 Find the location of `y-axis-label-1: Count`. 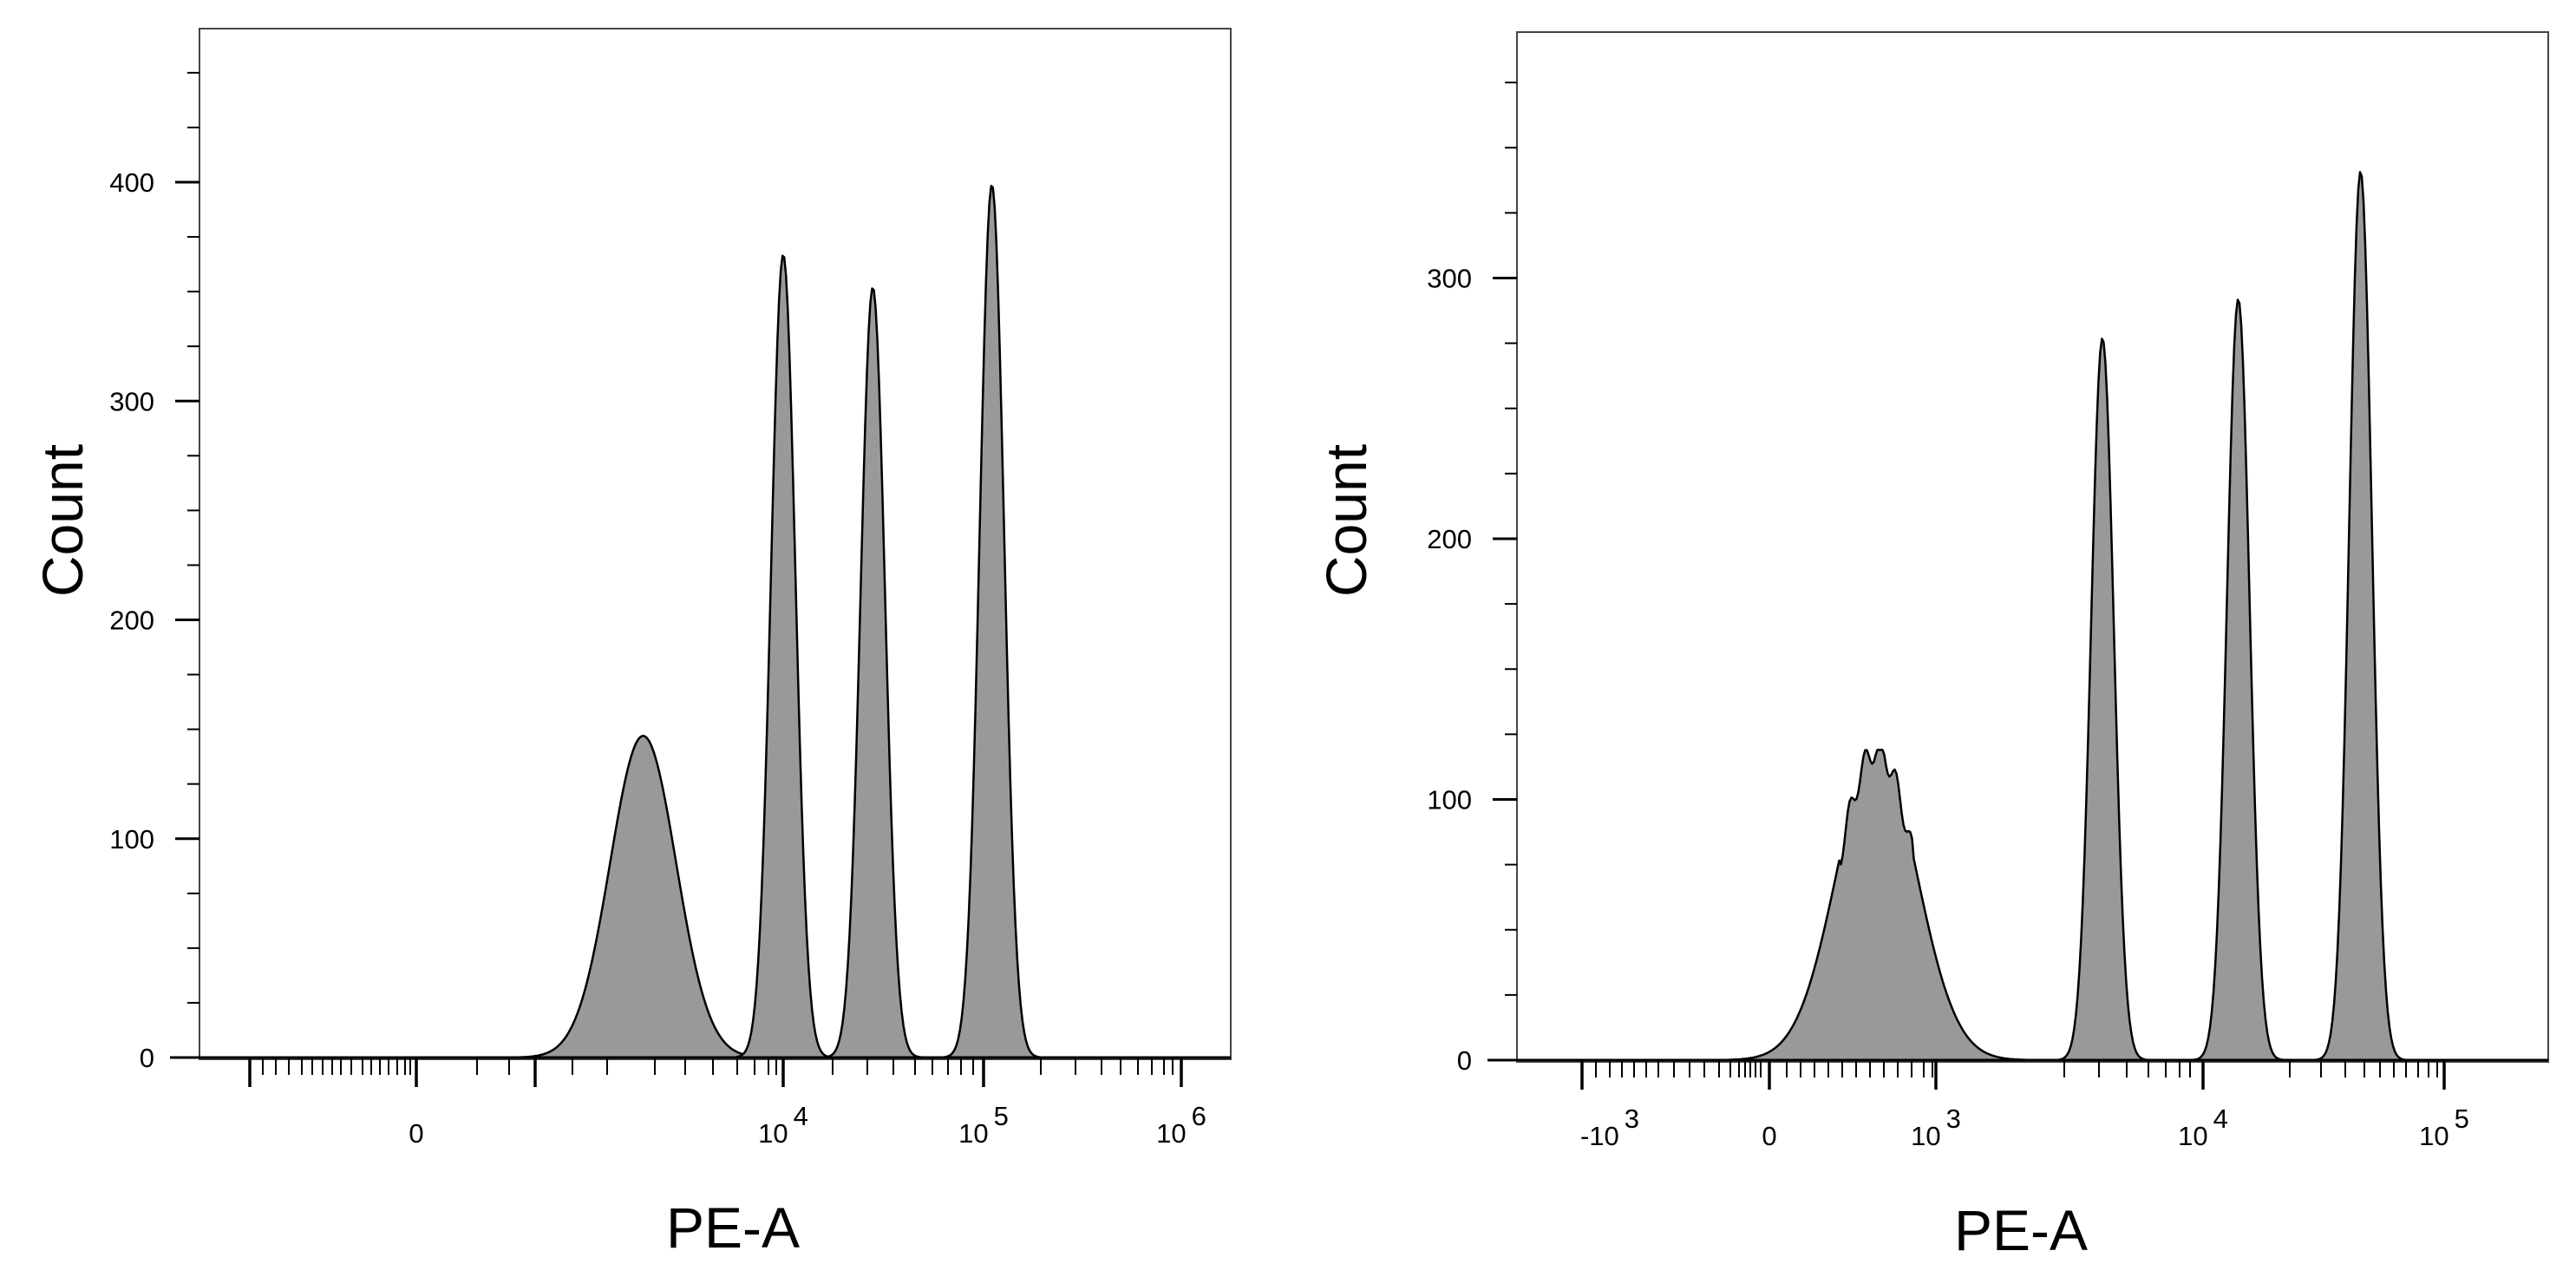

y-axis-label-1: Count is located at coordinates (62, 520).